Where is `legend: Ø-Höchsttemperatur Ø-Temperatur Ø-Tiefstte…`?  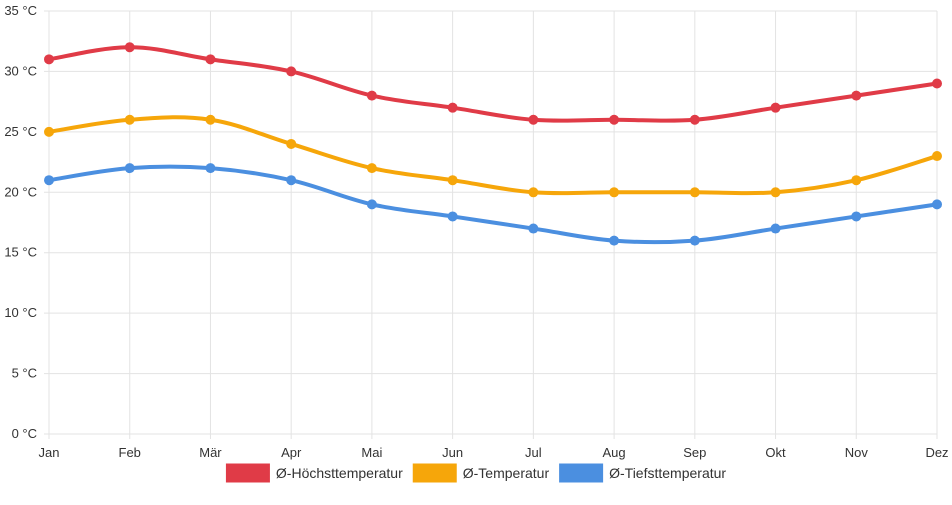
legend: Ø-Höchsttemperatur Ø-Temperatur Ø-Tiefstte… is located at coordinates (475, 473).